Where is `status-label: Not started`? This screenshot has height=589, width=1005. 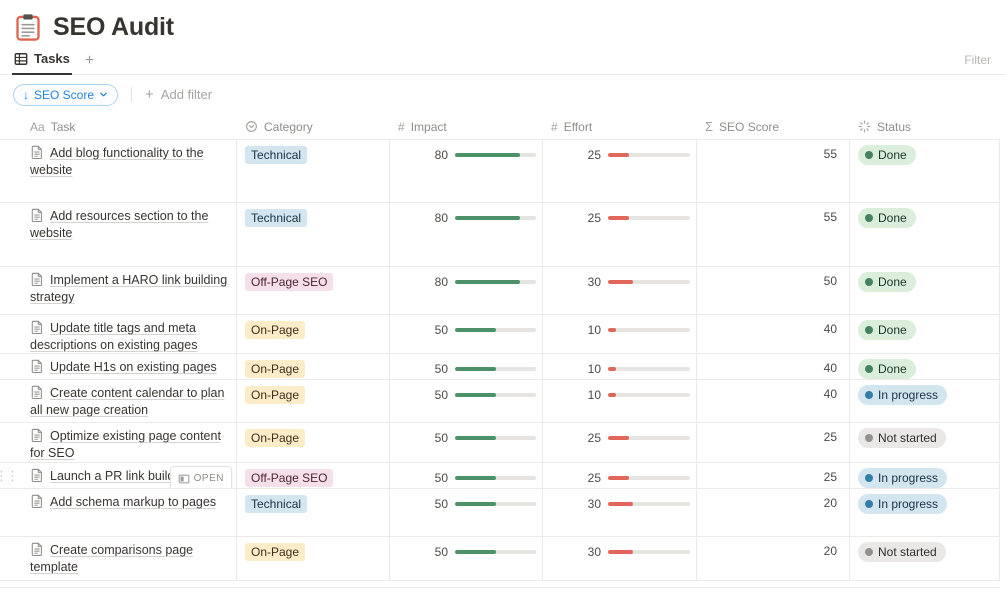 status-label: Not started is located at coordinates (907, 552).